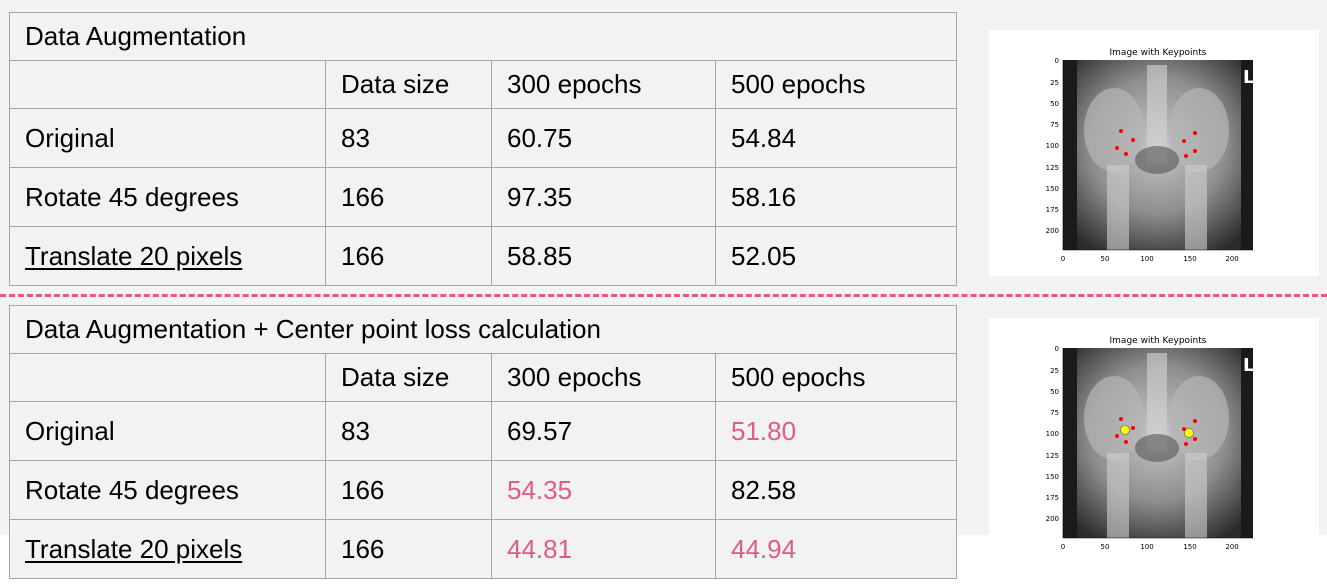 This screenshot has width=1327, height=586. I want to click on table-title: Data Augmentation, so click(483, 36).